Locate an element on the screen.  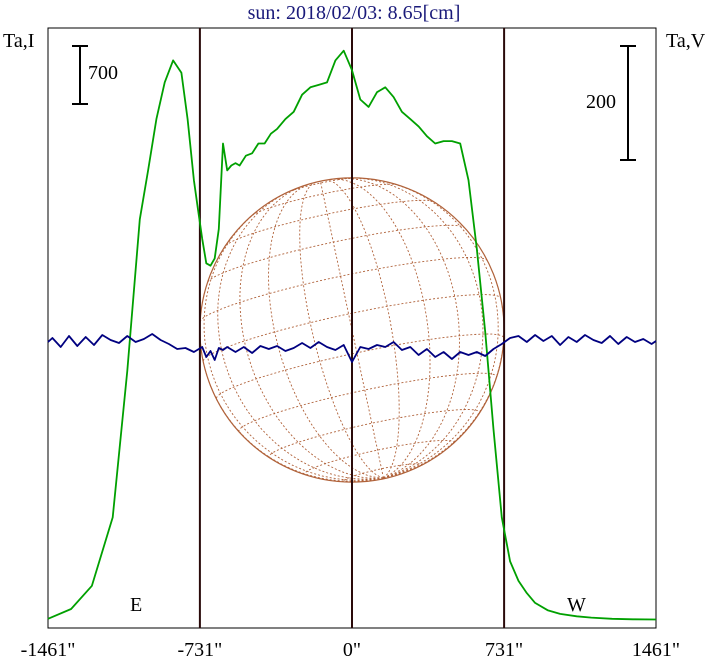
x-tick-label: 0" is located at coordinates (352, 650).